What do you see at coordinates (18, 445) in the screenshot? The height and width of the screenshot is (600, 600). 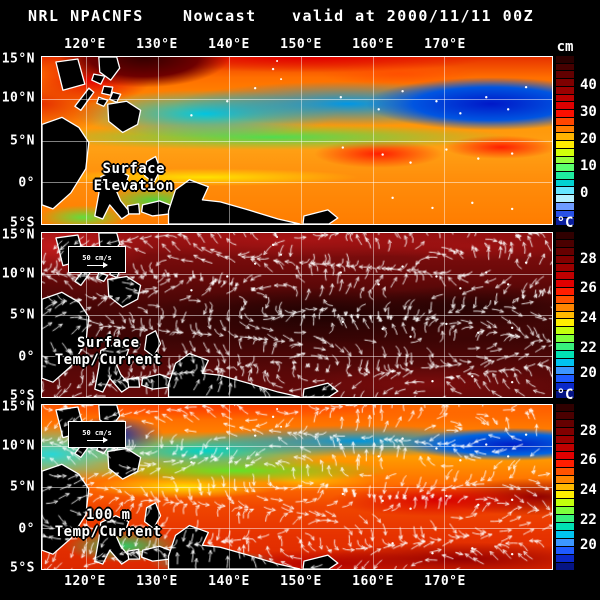 I see `lat-tick-label: 10°N` at bounding box center [18, 445].